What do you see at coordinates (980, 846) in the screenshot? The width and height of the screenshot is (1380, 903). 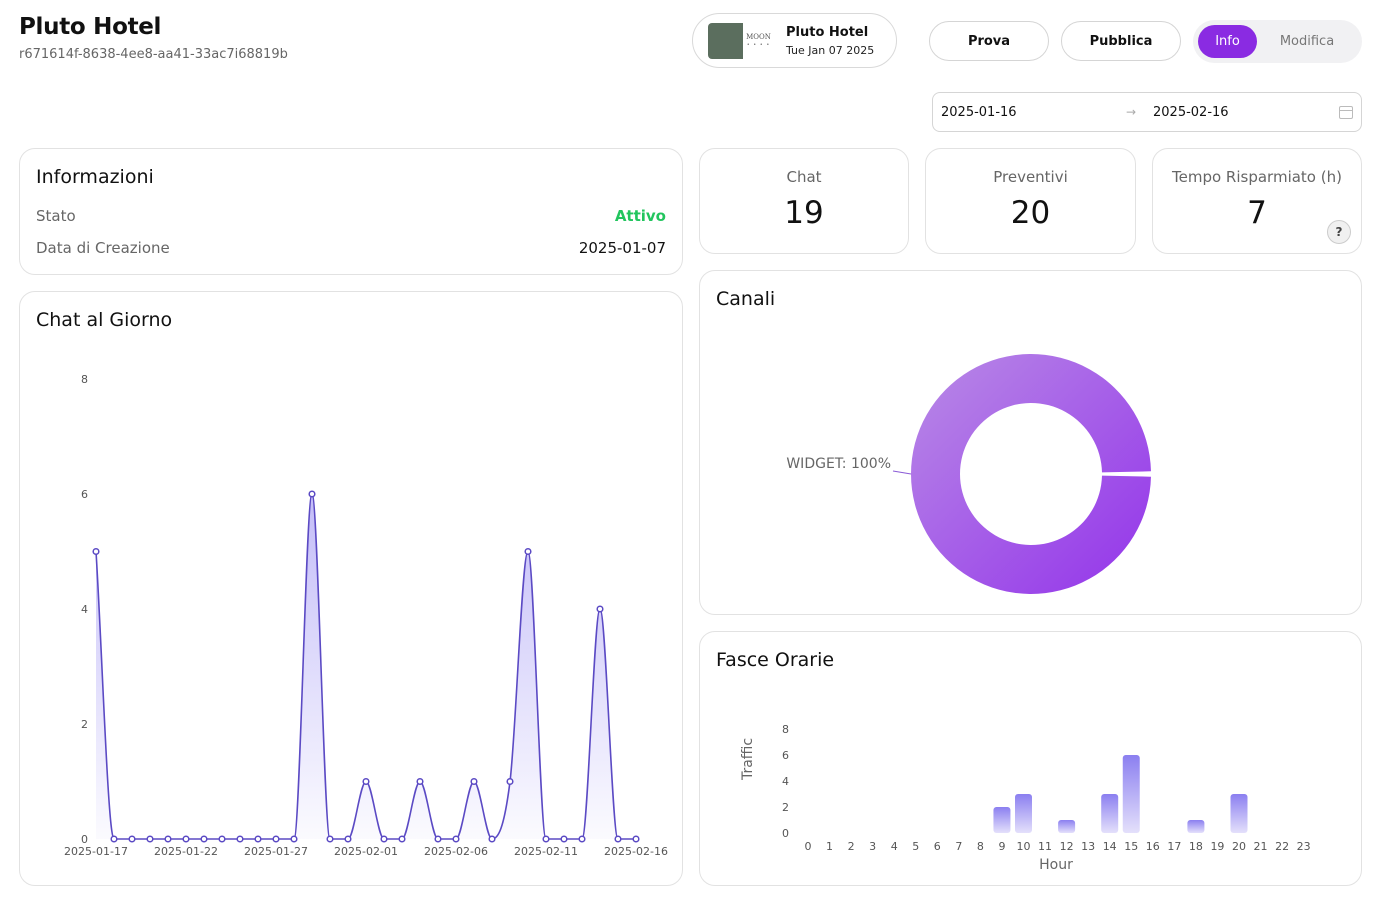 I see `x-tick-label: 8` at bounding box center [980, 846].